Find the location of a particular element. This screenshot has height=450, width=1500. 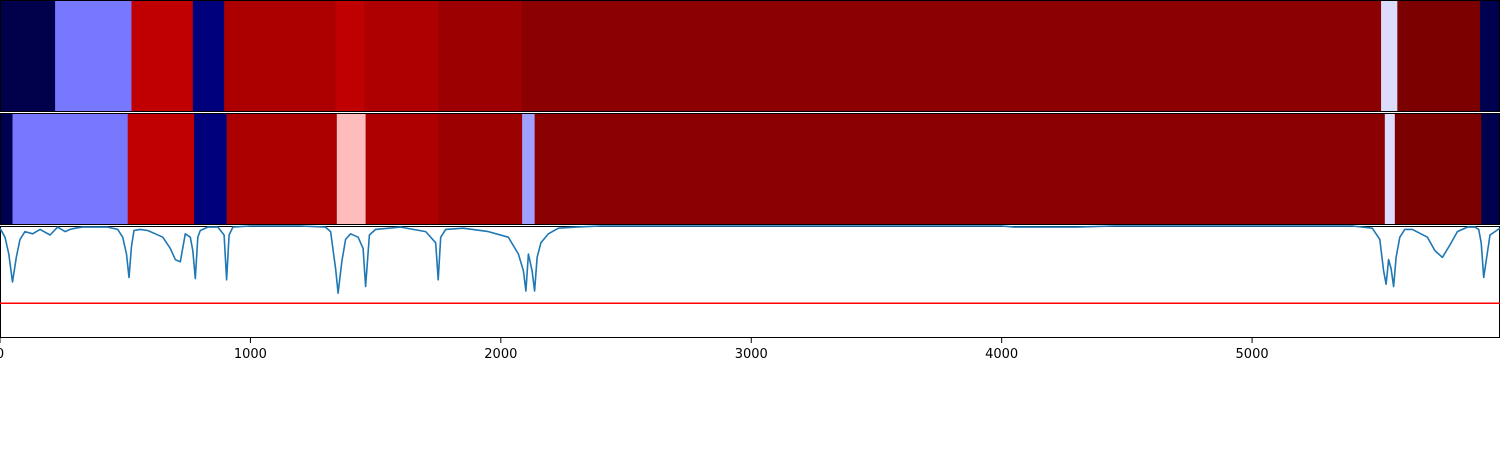

x-tick-label: 3000 is located at coordinates (751, 354).